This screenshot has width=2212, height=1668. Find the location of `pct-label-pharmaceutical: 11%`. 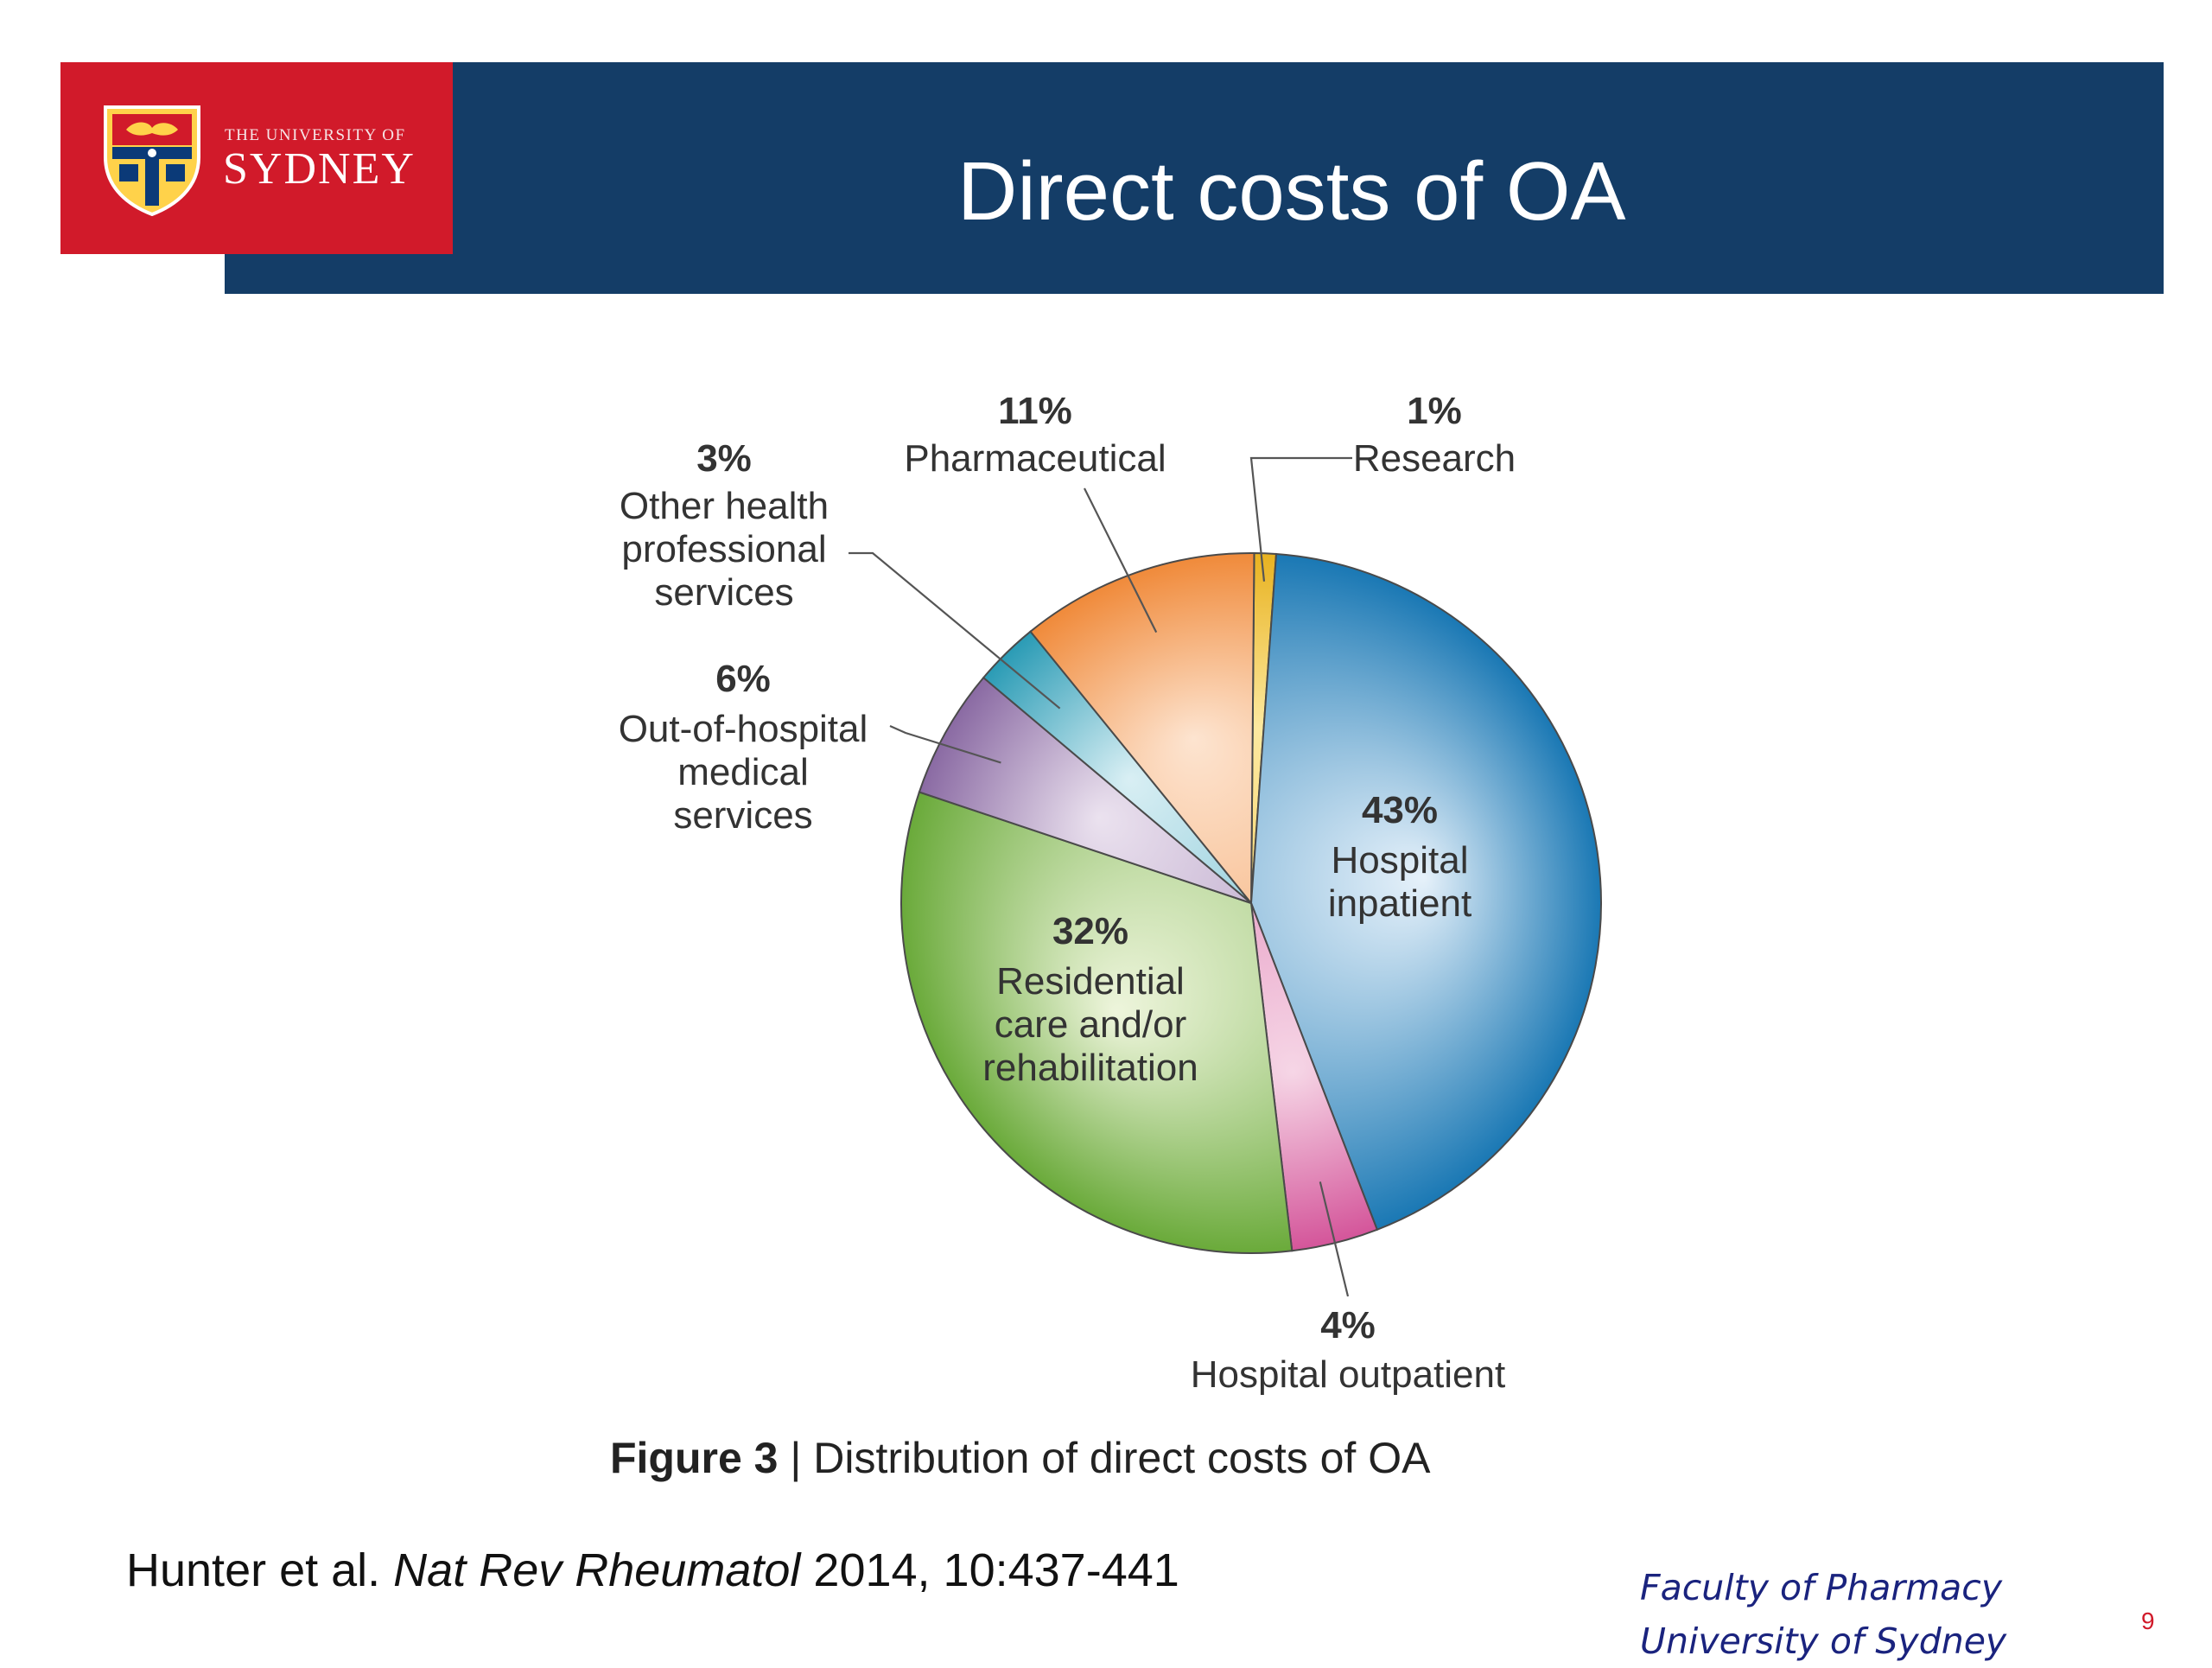

pct-label-pharmaceutical: 11% is located at coordinates (1035, 411).